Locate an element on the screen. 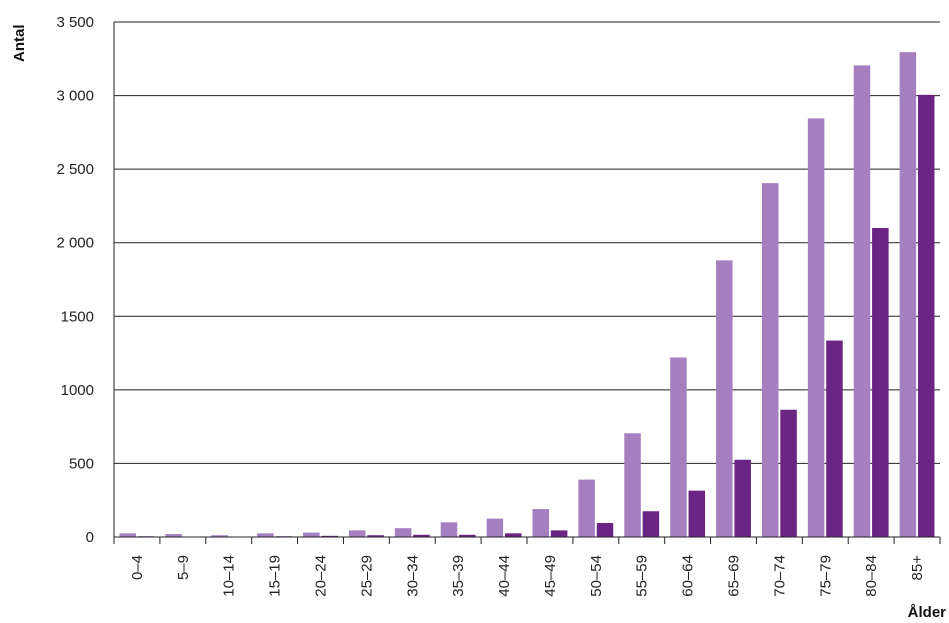 The height and width of the screenshot is (623, 949). x-tick-label: 15–19 is located at coordinates (275, 576).